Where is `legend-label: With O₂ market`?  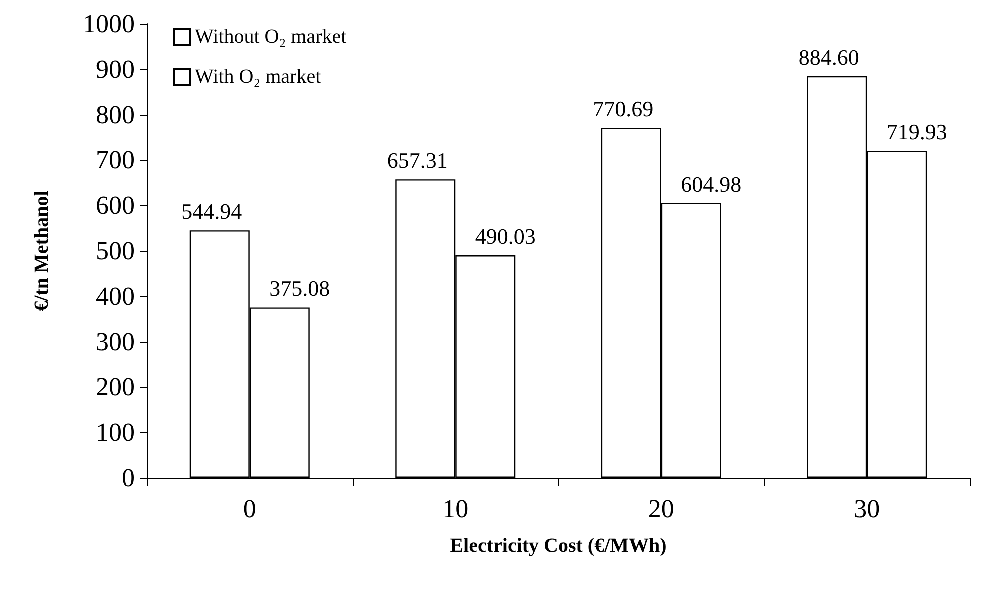 legend-label: With O₂ market is located at coordinates (258, 77).